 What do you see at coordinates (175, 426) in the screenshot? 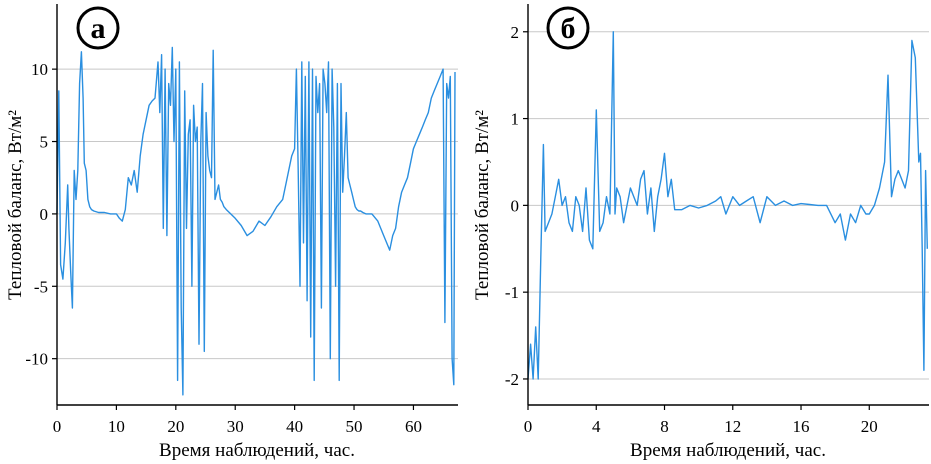
I see `panel-a-x-tick-label: 20` at bounding box center [175, 426].